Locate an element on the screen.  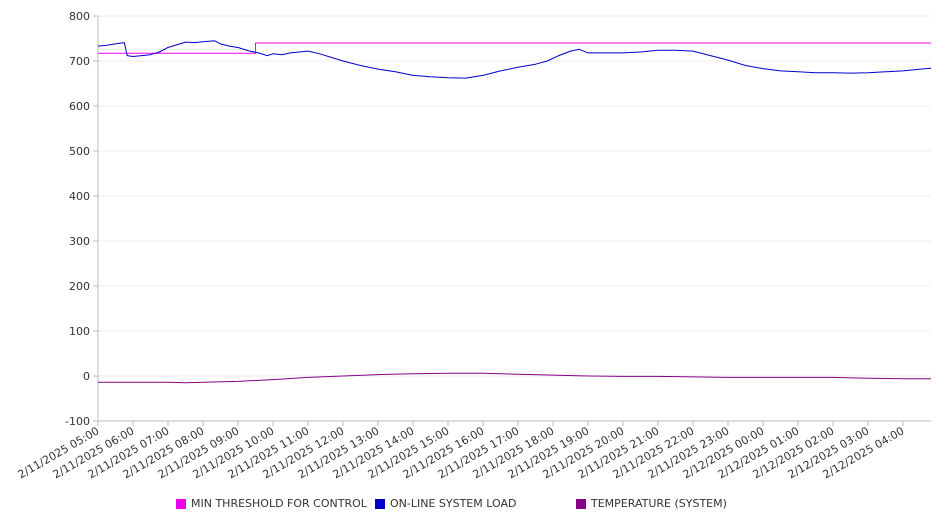
series-line-system-load is located at coordinates (514, 59).